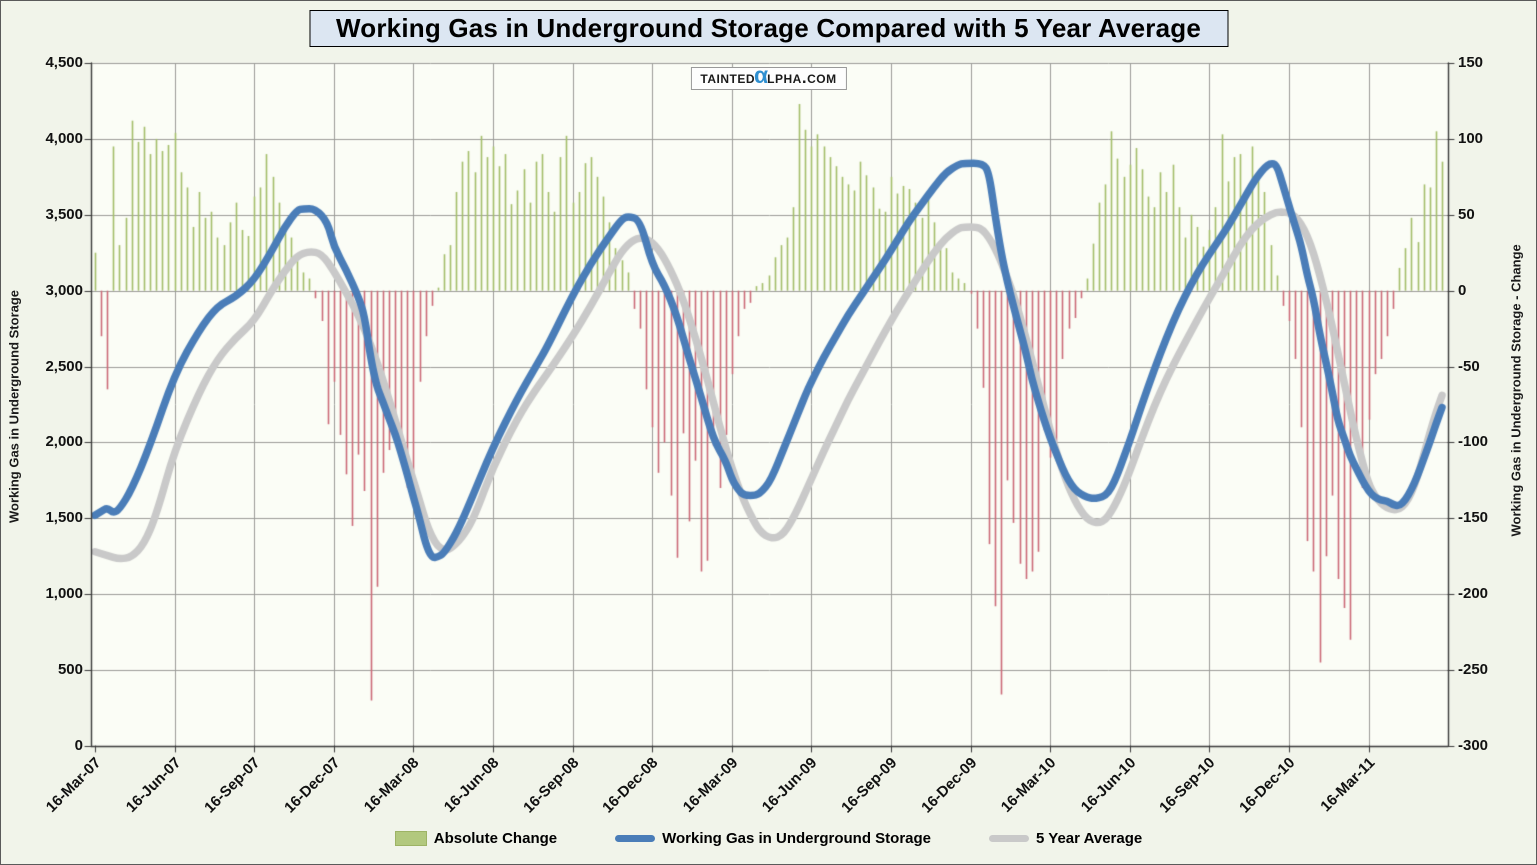  Describe the element at coordinates (728, 77) in the screenshot. I see `watermark-text-1: Tainted` at that location.